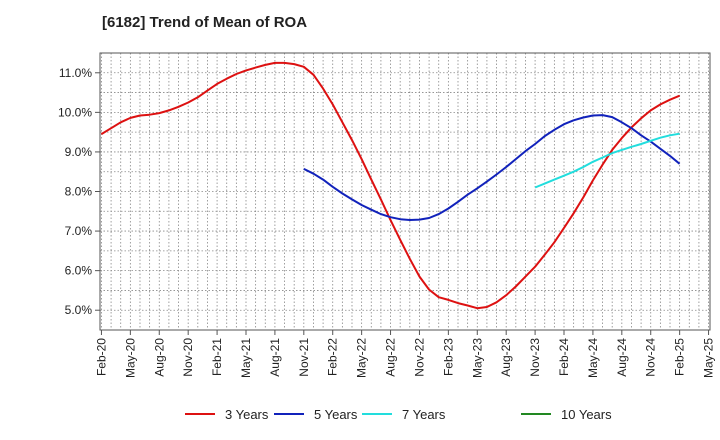 The height and width of the screenshot is (440, 720). Describe the element at coordinates (419, 357) in the screenshot. I see `x-tick-label: Nov-22` at that location.